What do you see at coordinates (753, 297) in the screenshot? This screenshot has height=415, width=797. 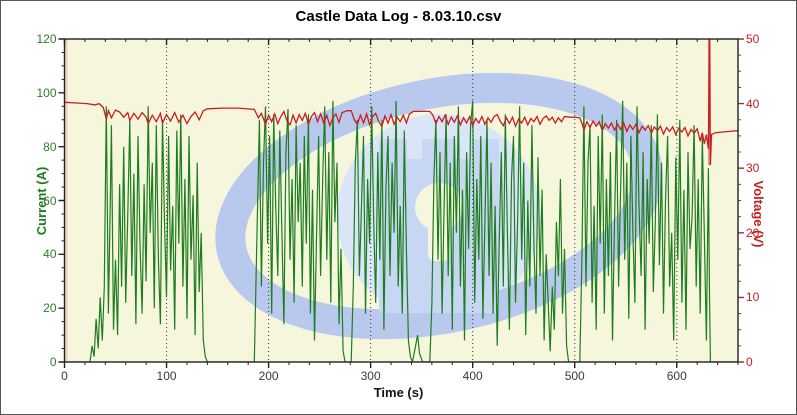 I see `right-tick-label: 10` at bounding box center [753, 297].